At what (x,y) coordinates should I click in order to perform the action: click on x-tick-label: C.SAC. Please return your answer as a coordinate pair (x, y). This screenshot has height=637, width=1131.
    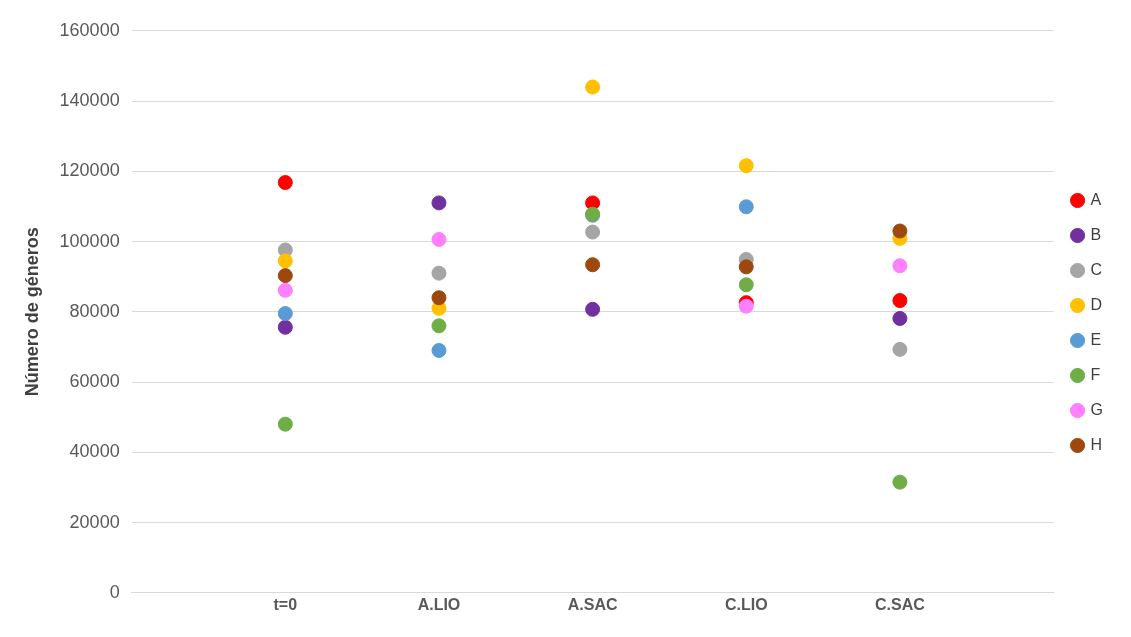
    Looking at the image, I should click on (900, 604).